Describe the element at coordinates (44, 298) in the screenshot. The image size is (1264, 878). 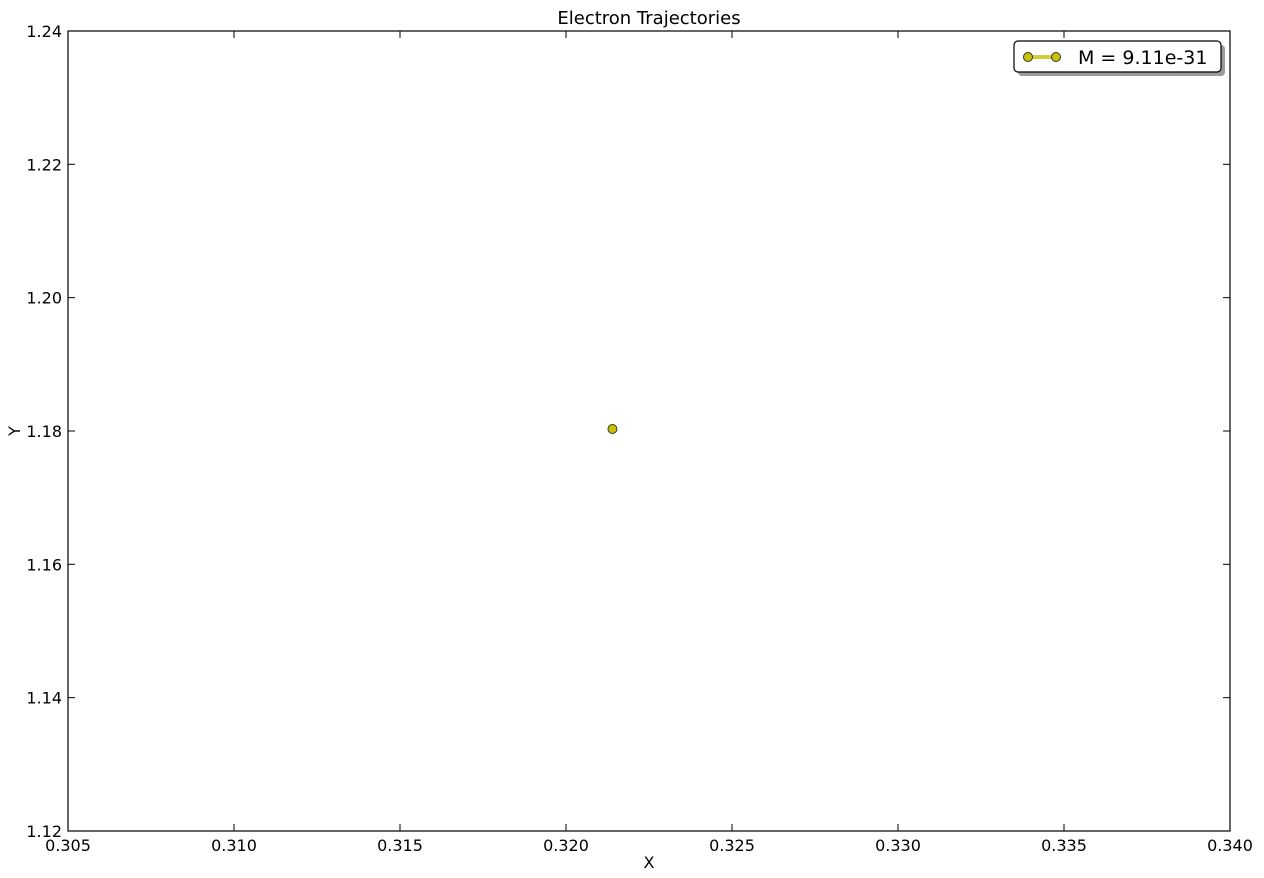
I see `y-tick-label: 1.20` at that location.